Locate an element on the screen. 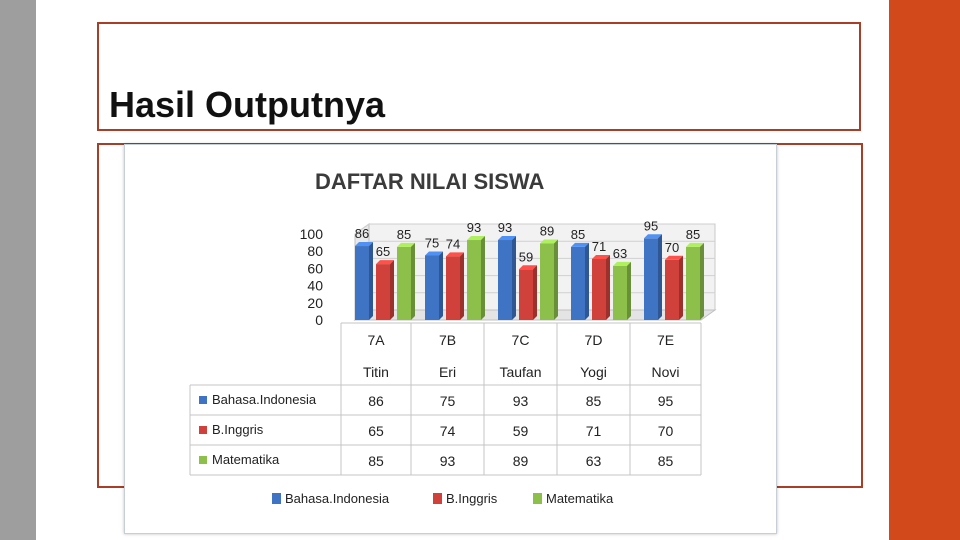 The height and width of the screenshot is (540, 960). table-cell: 89 is located at coordinates (521, 461).